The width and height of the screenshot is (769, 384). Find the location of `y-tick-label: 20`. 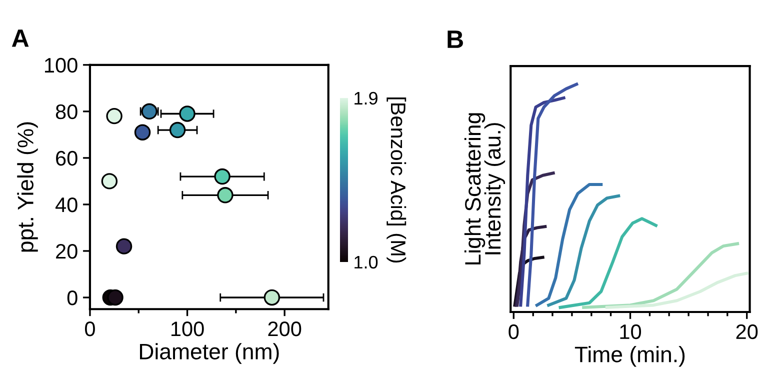

y-tick-label: 20 is located at coordinates (67, 251).